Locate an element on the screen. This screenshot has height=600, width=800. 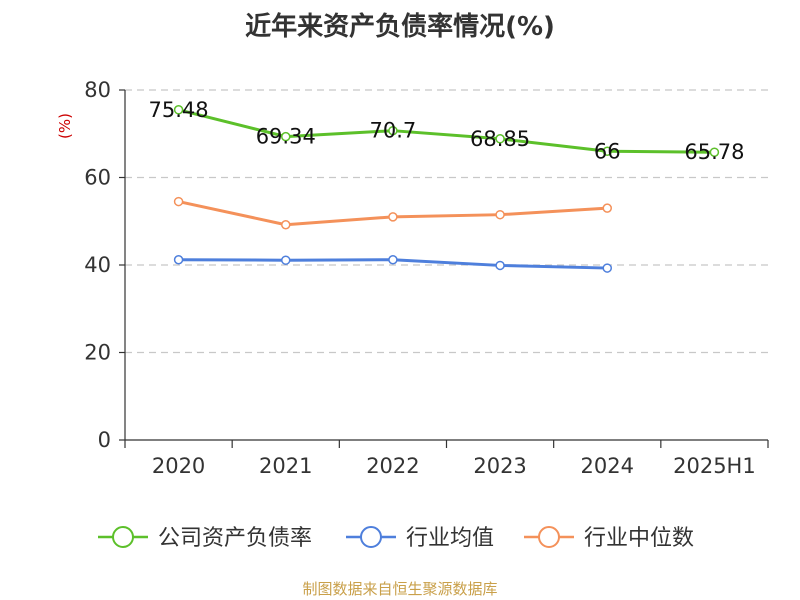
y-tick-label-0: 0 is located at coordinates (104, 440).